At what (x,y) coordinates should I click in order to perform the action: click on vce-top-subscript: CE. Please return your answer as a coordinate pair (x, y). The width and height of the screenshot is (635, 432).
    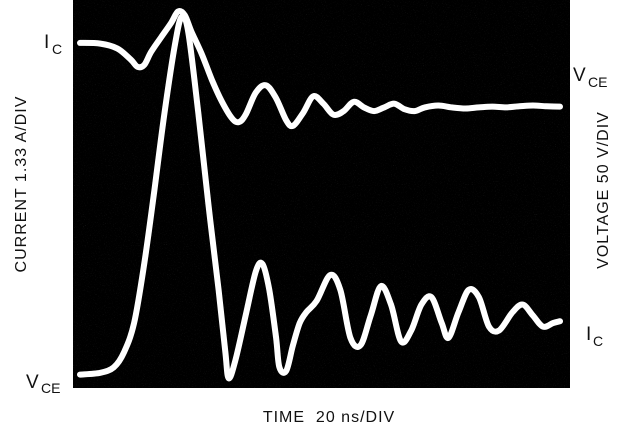
    Looking at the image, I should click on (597, 82).